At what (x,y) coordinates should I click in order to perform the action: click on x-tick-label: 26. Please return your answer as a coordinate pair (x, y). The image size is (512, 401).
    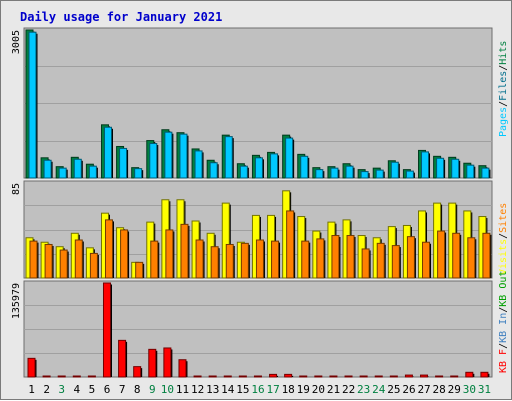
    Looking at the image, I should click on (408, 389).